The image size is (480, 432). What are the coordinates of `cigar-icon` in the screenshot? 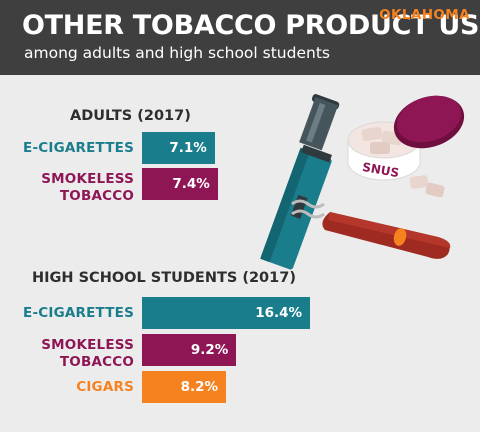 It's located at (371, 229).